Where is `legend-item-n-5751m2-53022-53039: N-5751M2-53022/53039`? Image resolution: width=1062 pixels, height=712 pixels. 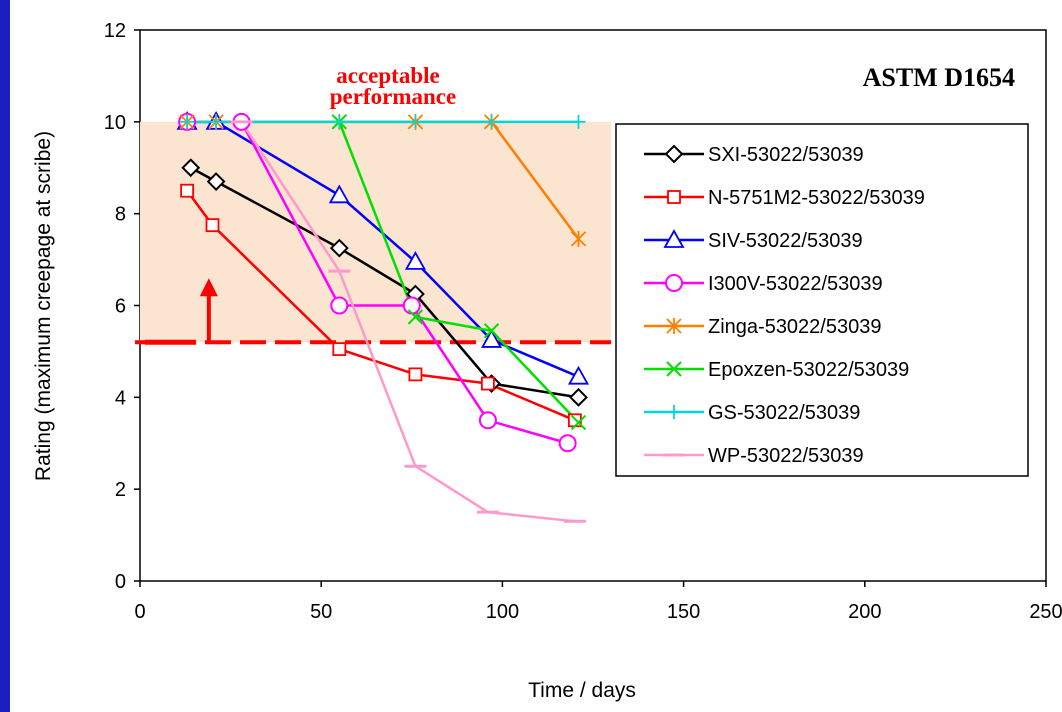
legend-item-n-5751m2-53022-53039: N-5751M2-53022/53039 is located at coordinates (784, 198).